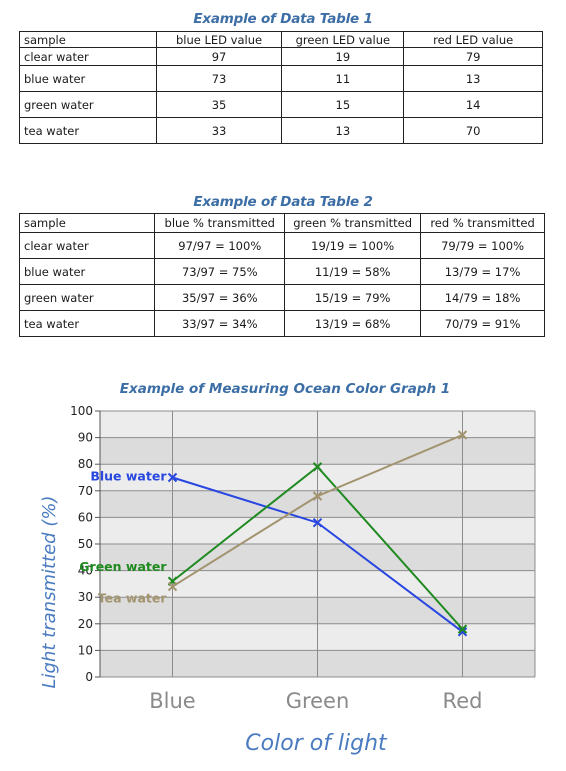  Describe the element at coordinates (316, 743) in the screenshot. I see `x-axis-label: Color of light` at that location.